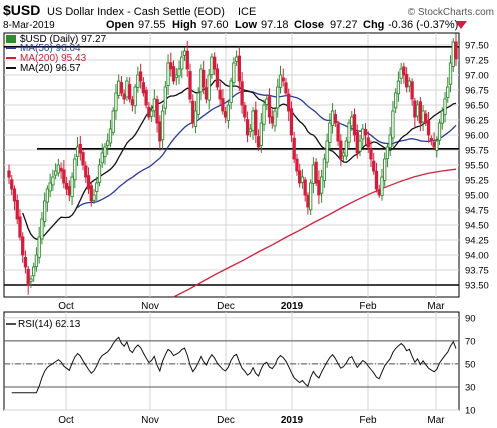 The width and height of the screenshot is (497, 428). What do you see at coordinates (368, 420) in the screenshot?
I see `rsi-x-tick: Feb` at bounding box center [368, 420].